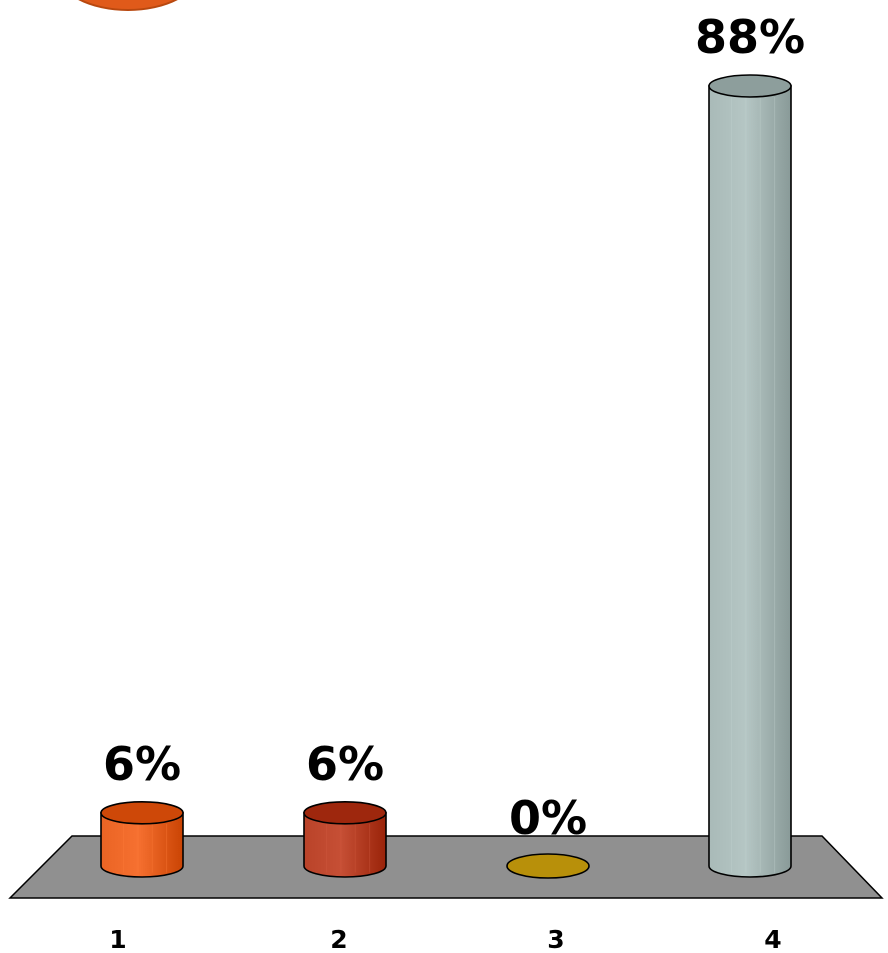 This screenshot has width=888, height=953. What do you see at coordinates (142, 813) in the screenshot?
I see `bar-1-top` at bounding box center [142, 813].